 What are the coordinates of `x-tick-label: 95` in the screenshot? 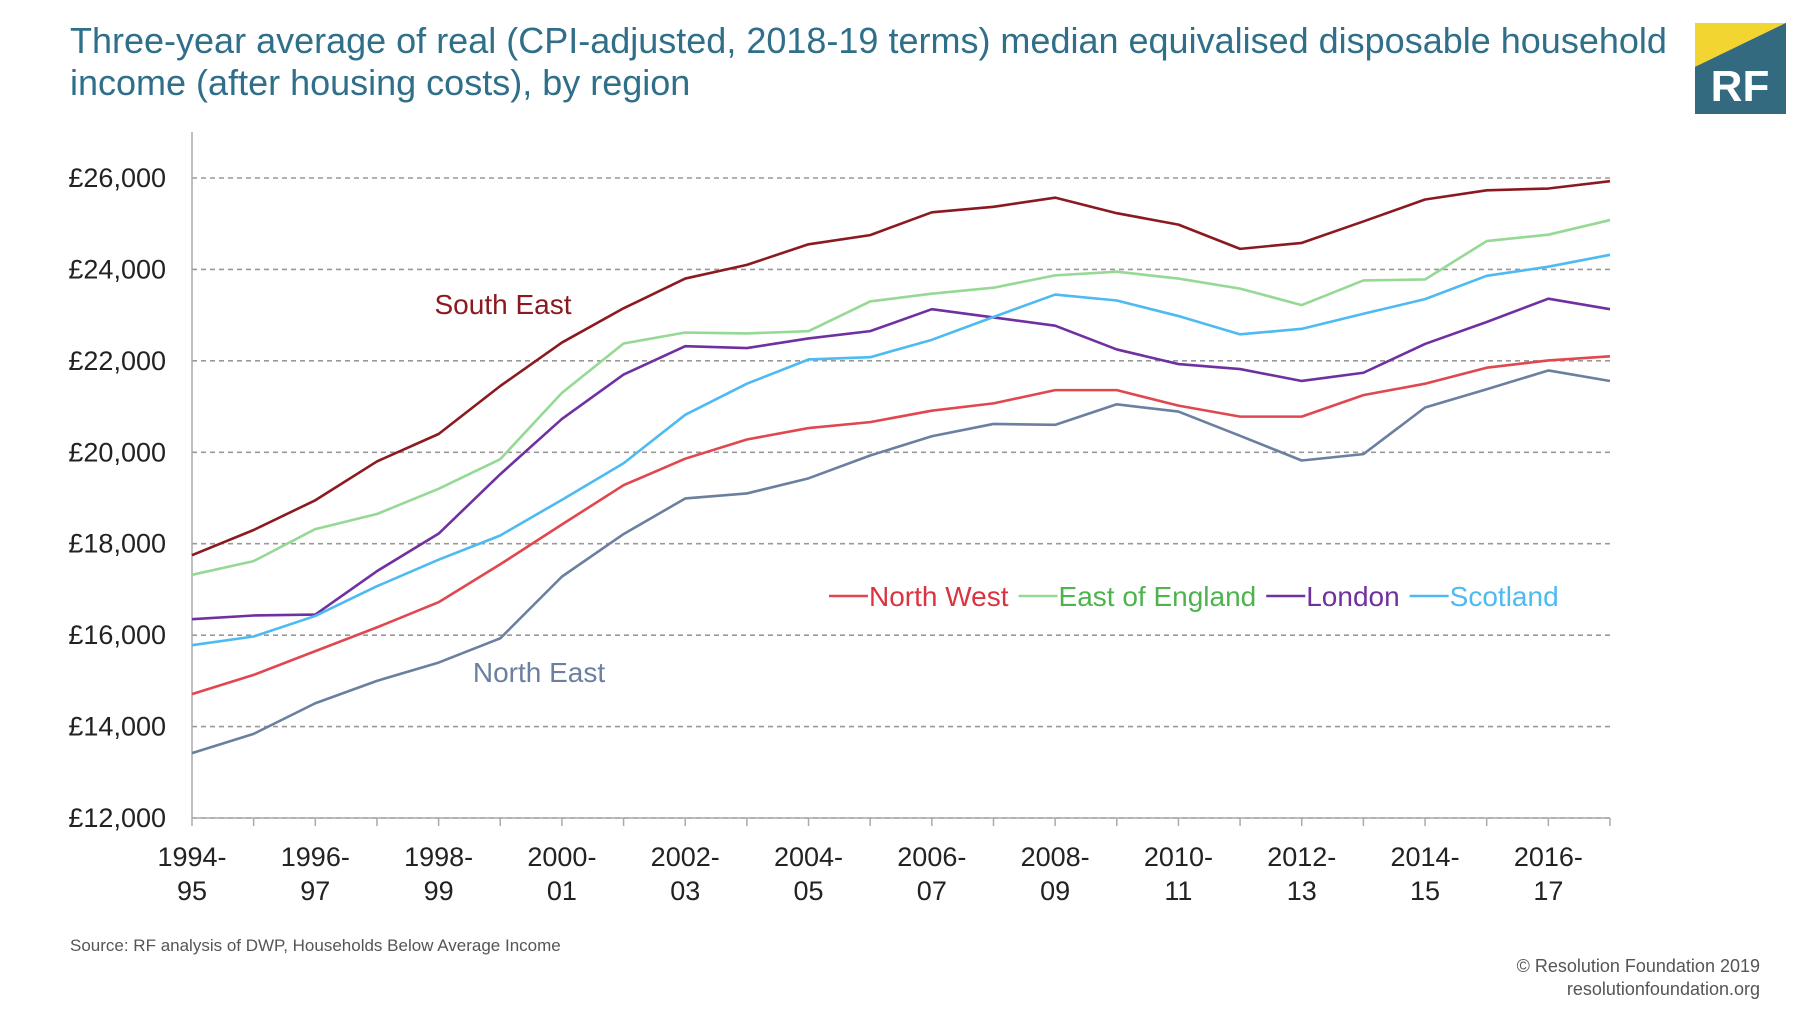 It's located at (192, 891).